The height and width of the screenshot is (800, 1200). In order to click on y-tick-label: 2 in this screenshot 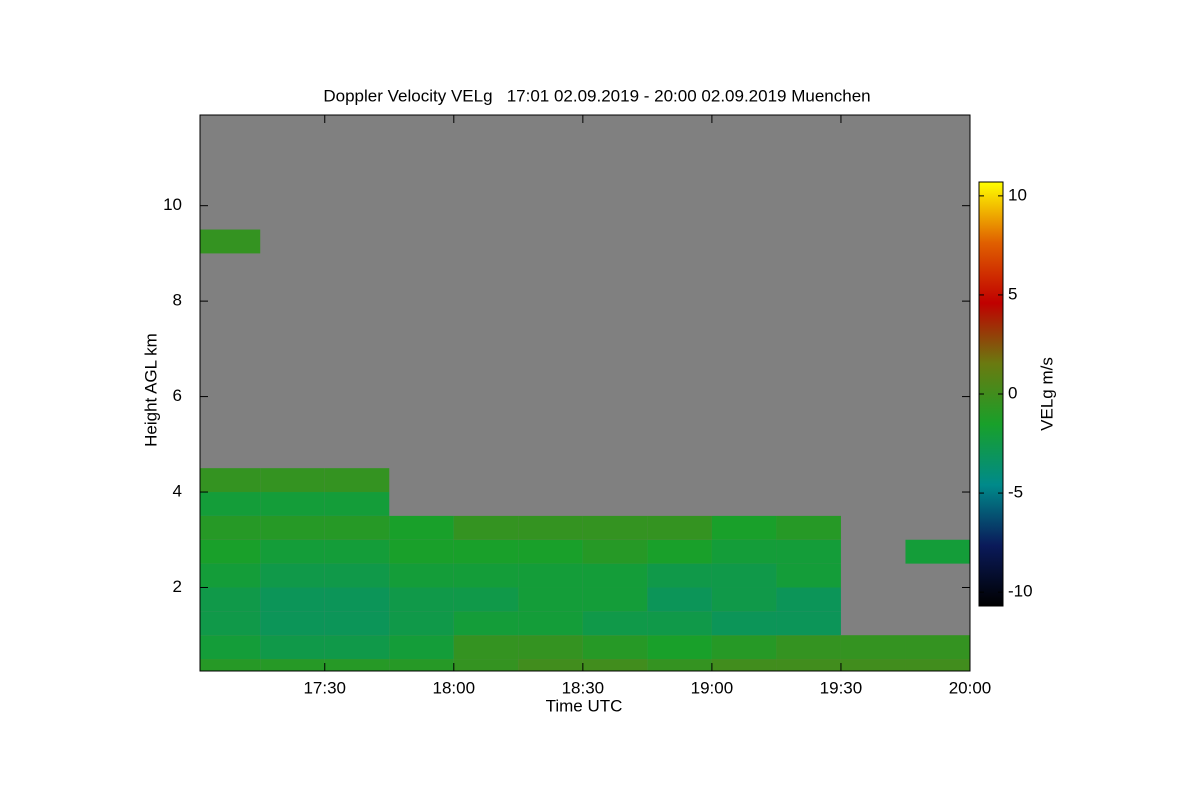, I will do `click(177, 586)`.